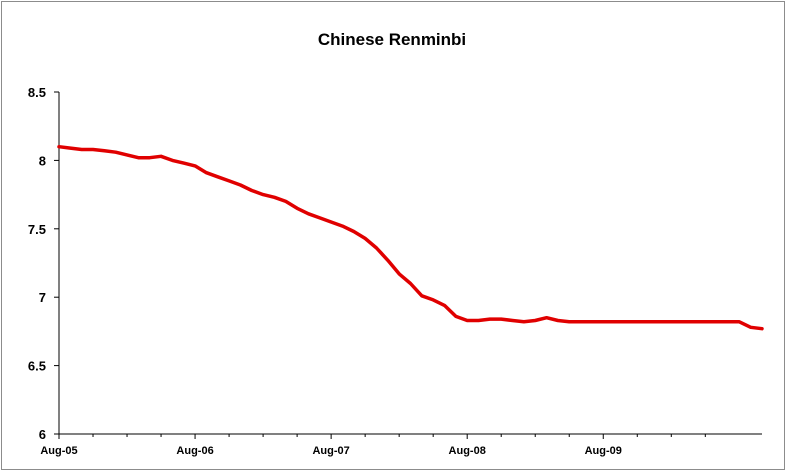 This screenshot has width=788, height=473. Describe the element at coordinates (37, 92) in the screenshot. I see `y-tick-label: 8.5` at that location.